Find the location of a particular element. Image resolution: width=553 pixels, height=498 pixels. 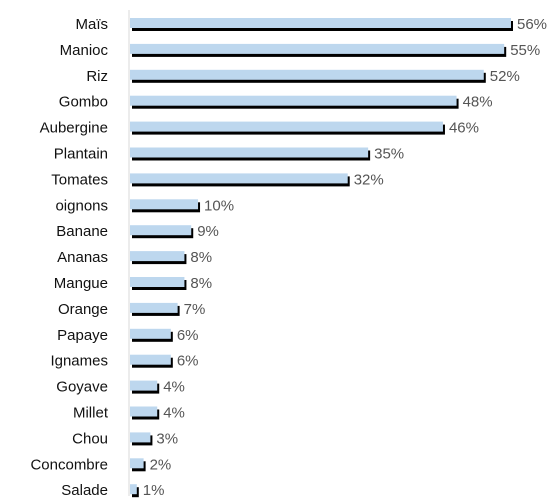

category-label: oignons is located at coordinates (81, 205).